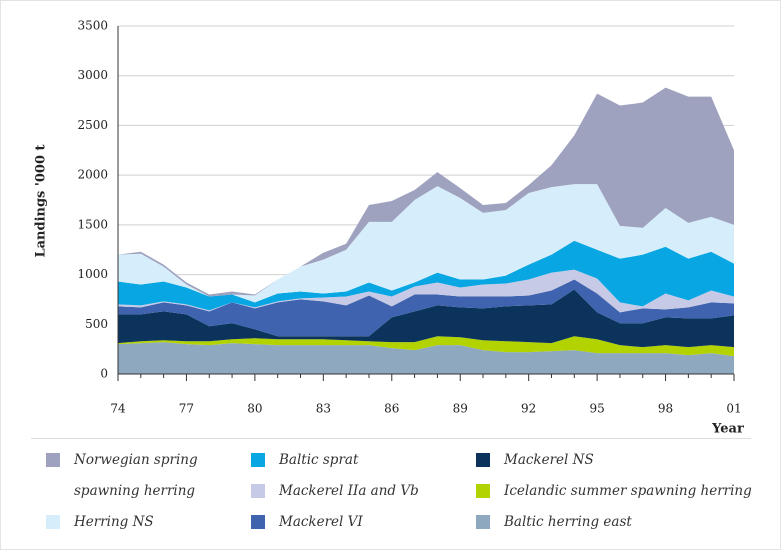 Image resolution: width=781 pixels, height=550 pixels. What do you see at coordinates (549, 460) in the screenshot?
I see `legend-label: Mackerel NS` at bounding box center [549, 460].